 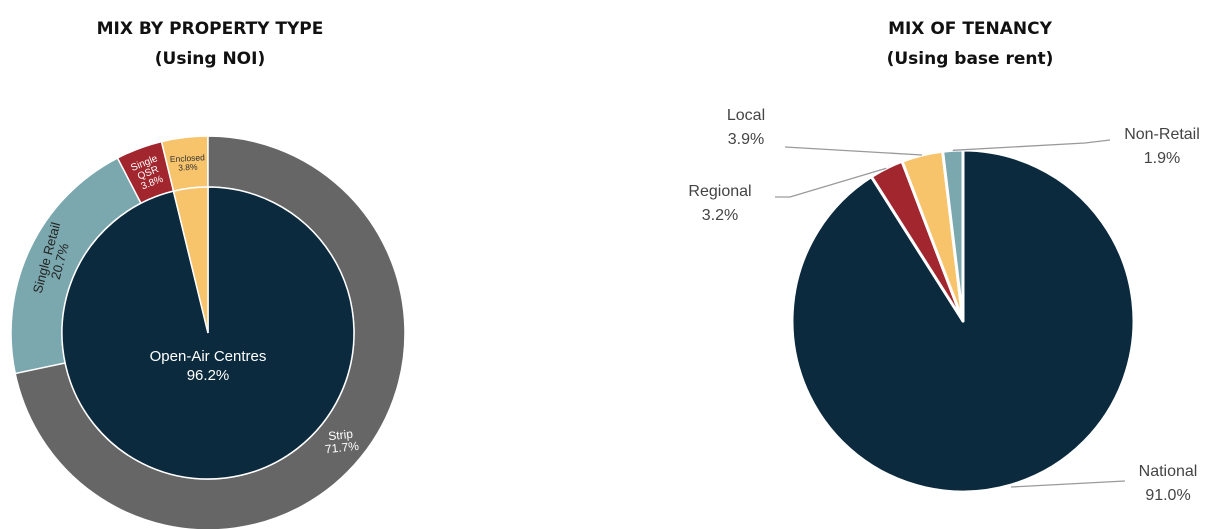 I want to click on pie-label-non-retail: Non-Retail 1.9%, so click(x=1162, y=146).